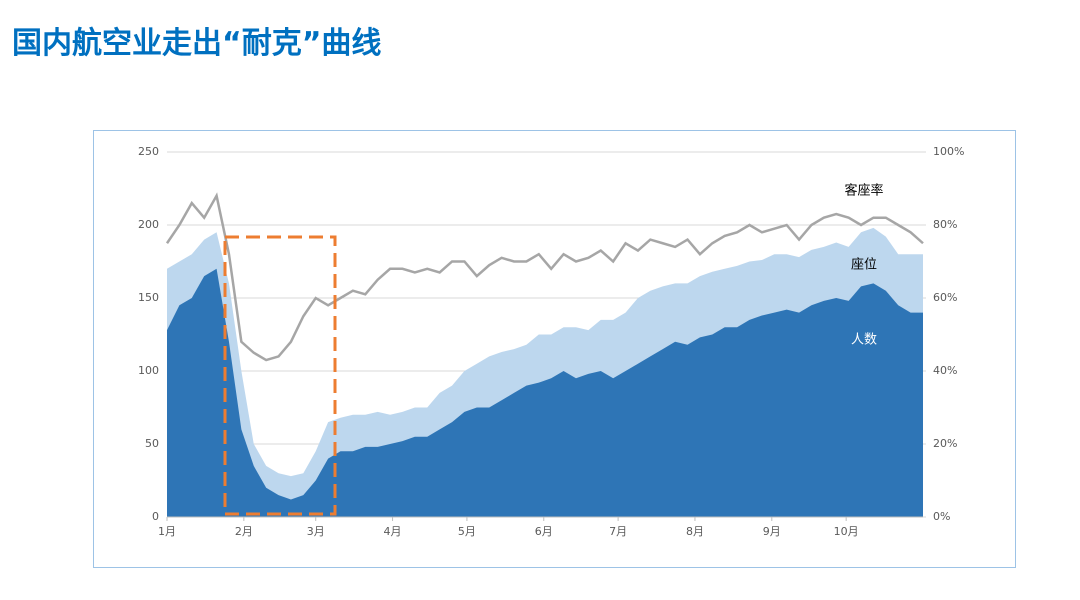  What do you see at coordinates (280, 375) in the screenshot?
I see `highlight-box` at bounding box center [280, 375].